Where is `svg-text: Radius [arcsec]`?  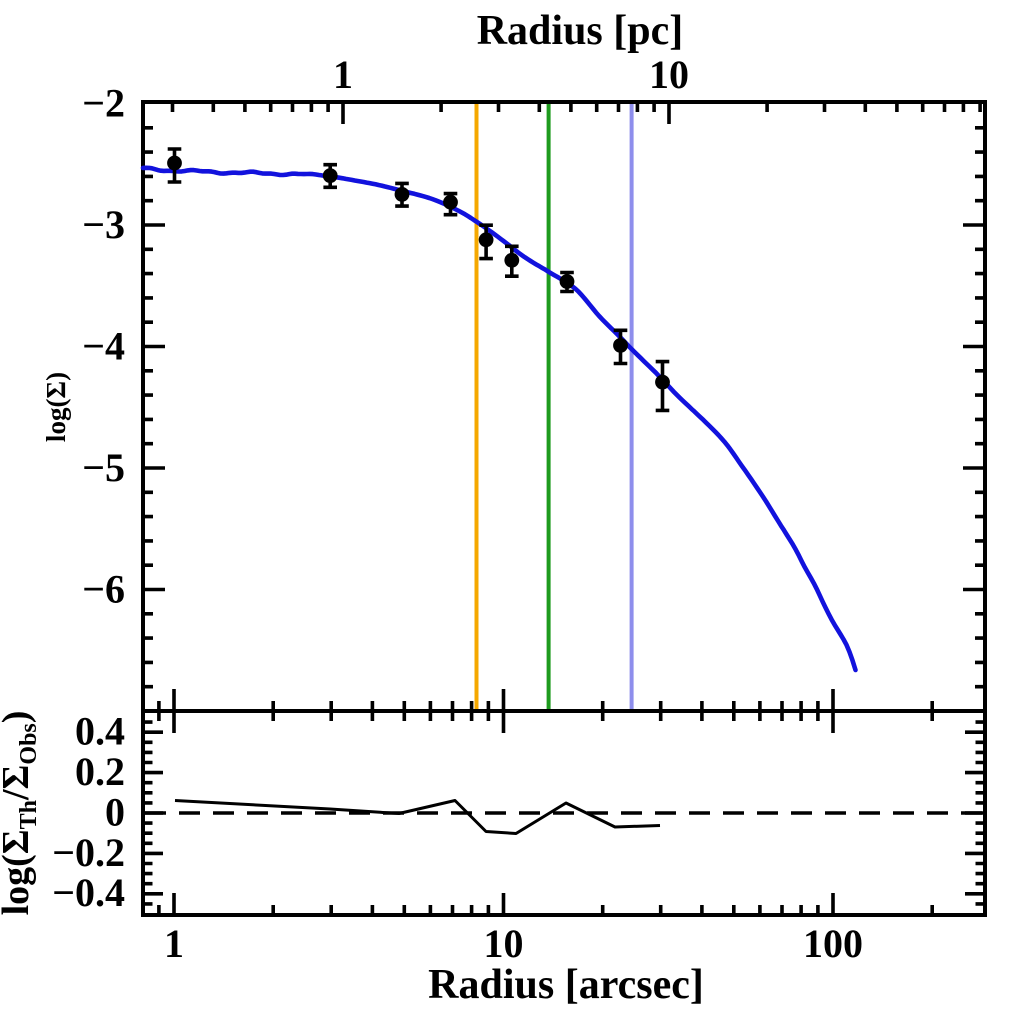
svg-text: Radius [arcsec] is located at coordinates (566, 985).